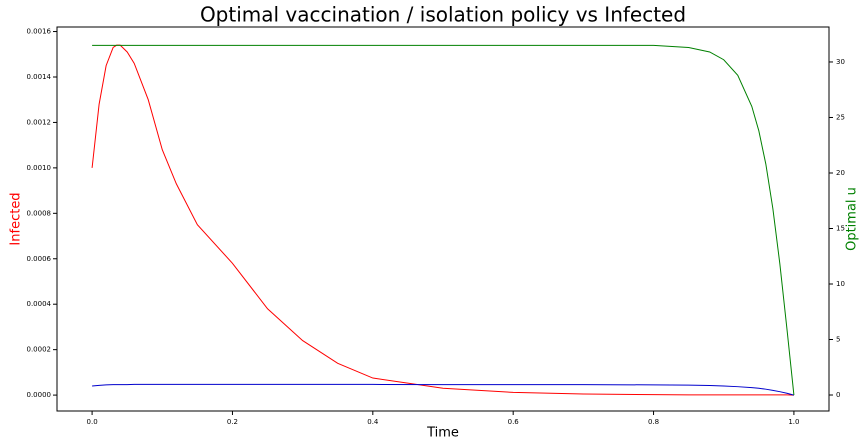  What do you see at coordinates (443, 389) in the screenshot?
I see `series-line` at bounding box center [443, 389].